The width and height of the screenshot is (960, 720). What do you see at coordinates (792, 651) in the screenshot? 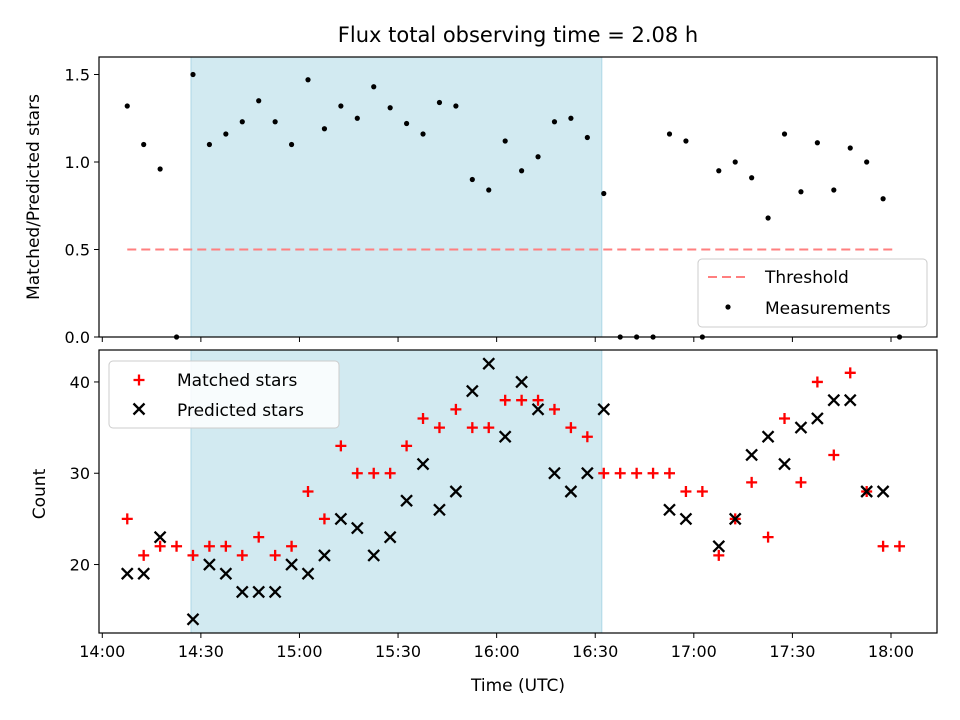
I see `bottom-x-tick-label: 17:30` at bounding box center [792, 651].